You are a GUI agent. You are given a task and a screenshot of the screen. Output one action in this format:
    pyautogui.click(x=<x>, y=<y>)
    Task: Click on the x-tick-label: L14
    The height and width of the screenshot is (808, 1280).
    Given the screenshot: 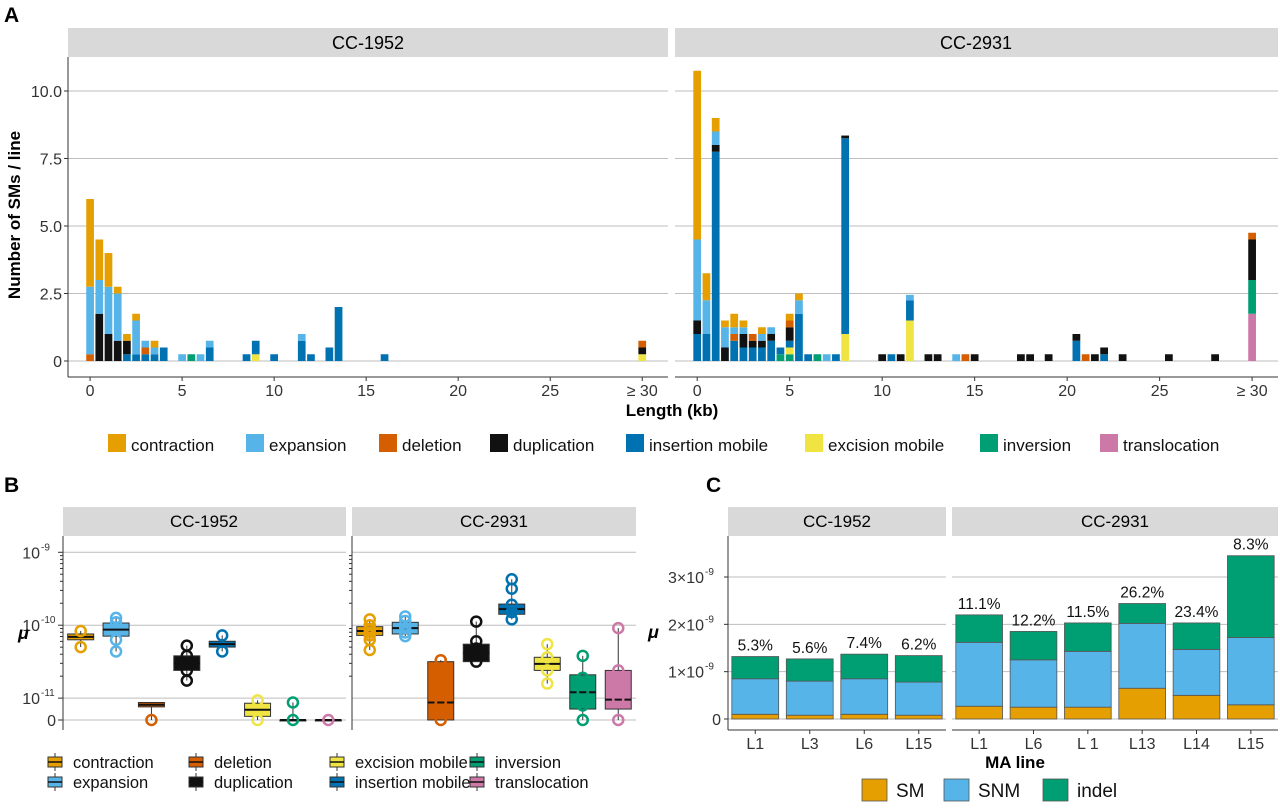 What is the action you would take?
    pyautogui.click(x=1196, y=744)
    